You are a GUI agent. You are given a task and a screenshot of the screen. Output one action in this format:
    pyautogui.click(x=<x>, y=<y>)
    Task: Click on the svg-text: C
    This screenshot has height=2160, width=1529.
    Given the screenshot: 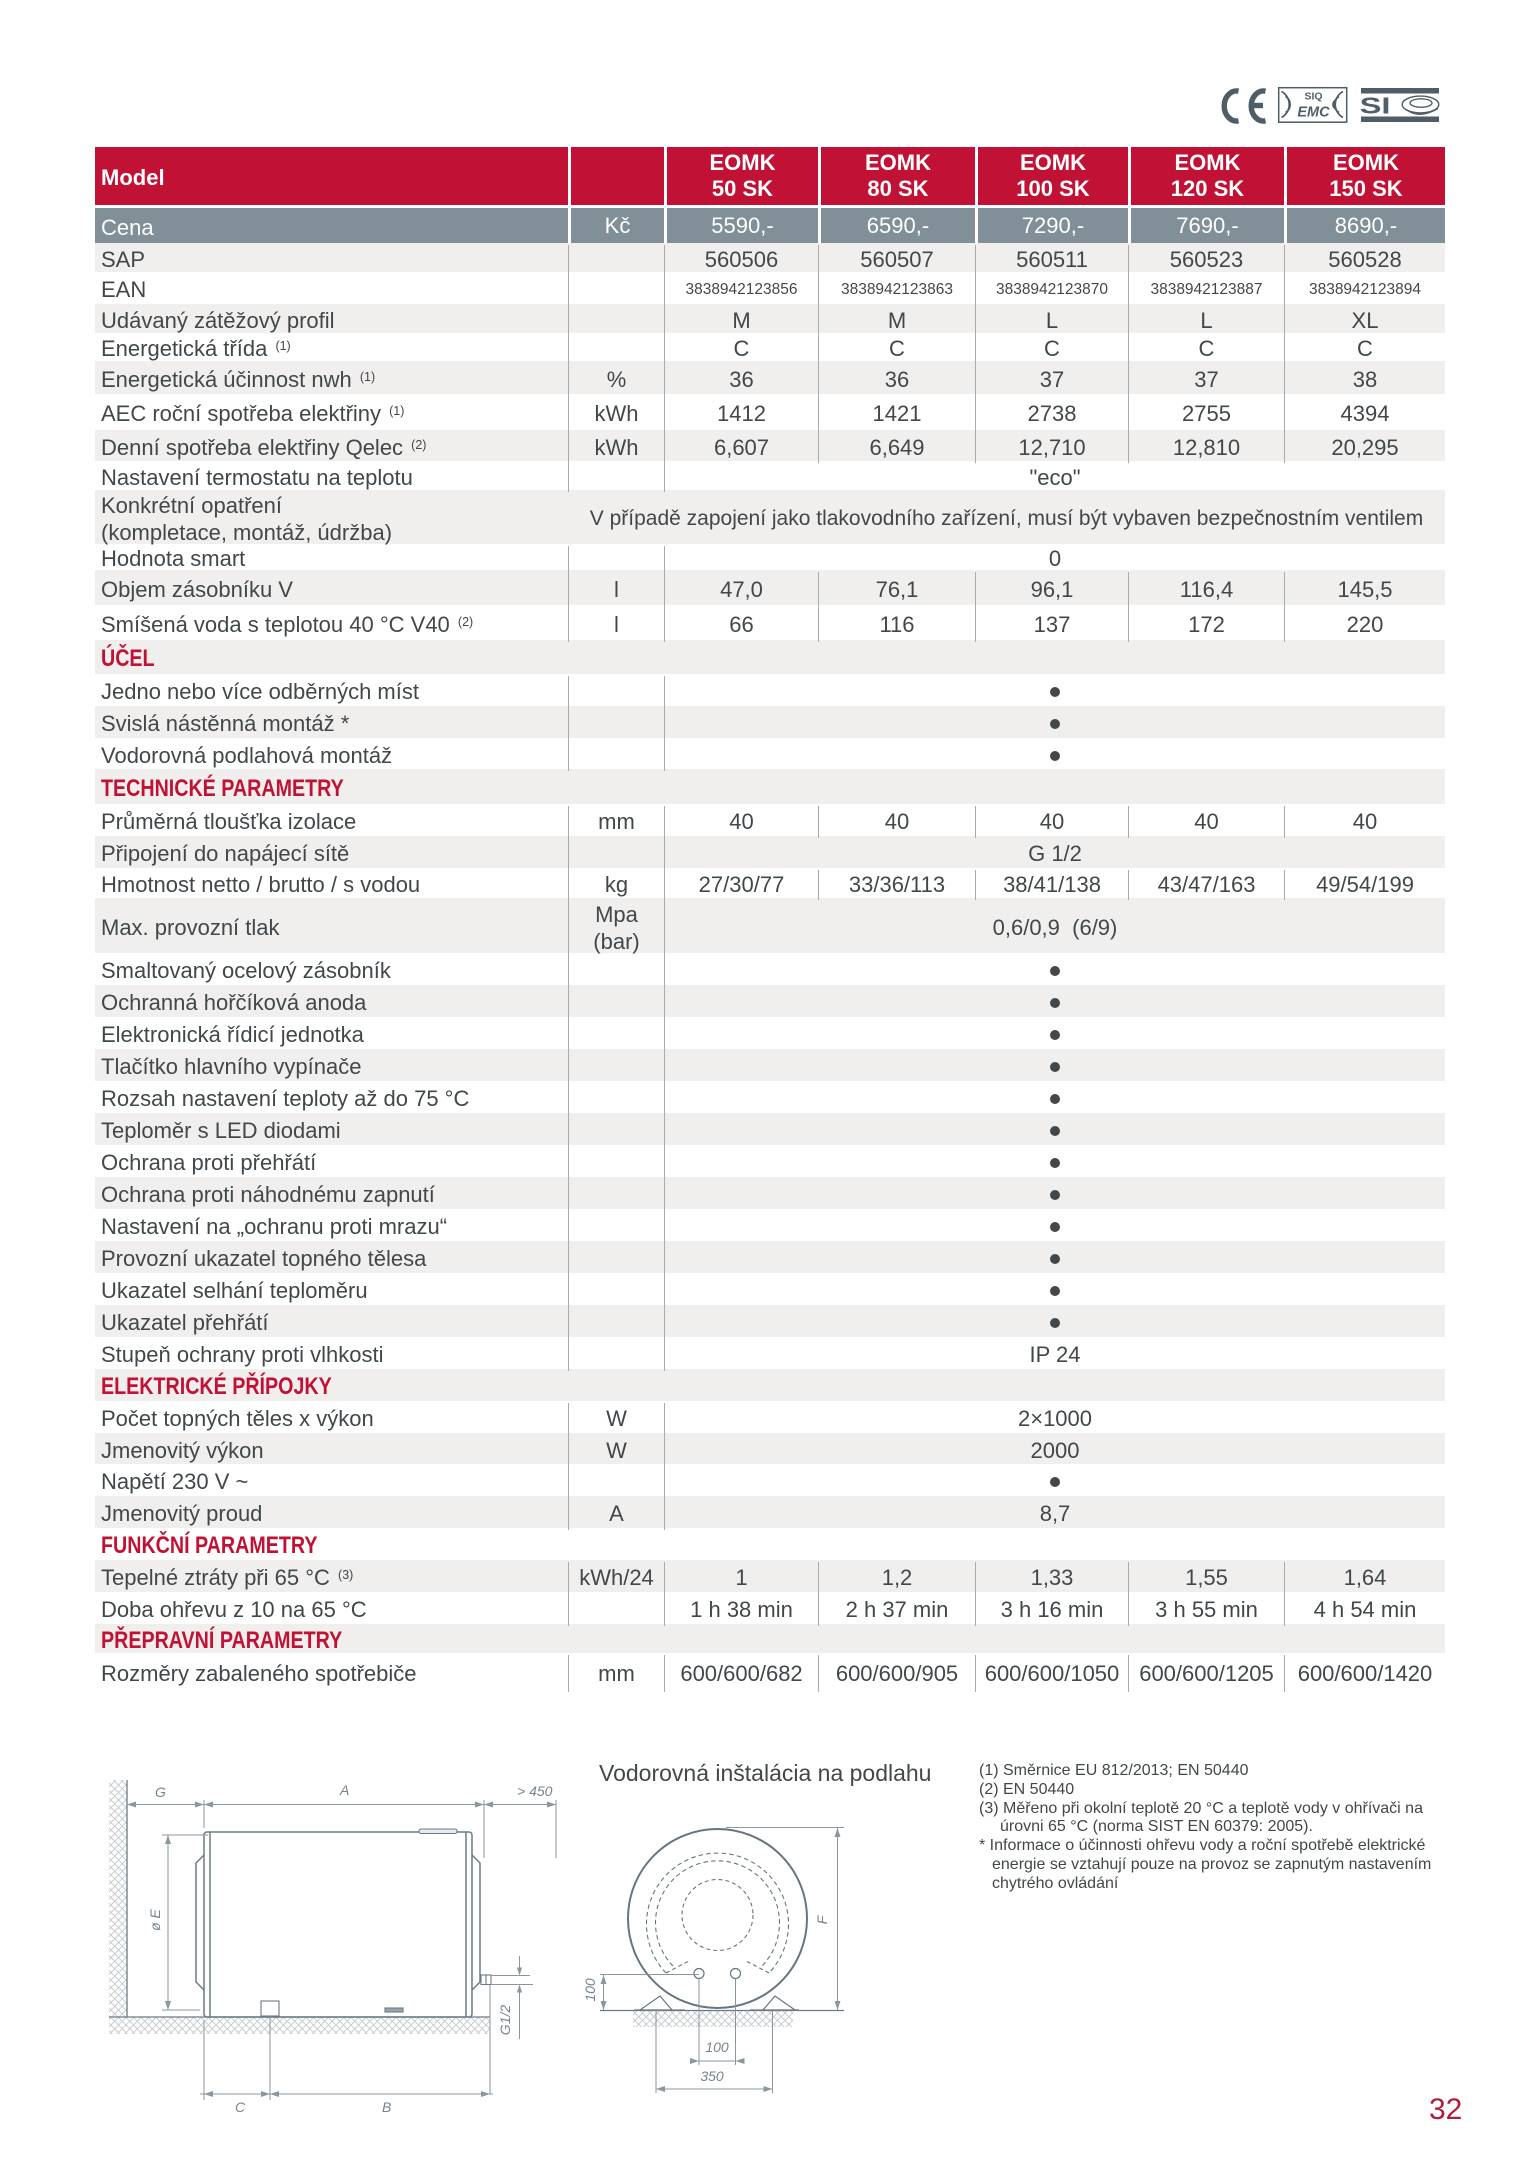 What is the action you would take?
    pyautogui.click(x=240, y=2107)
    